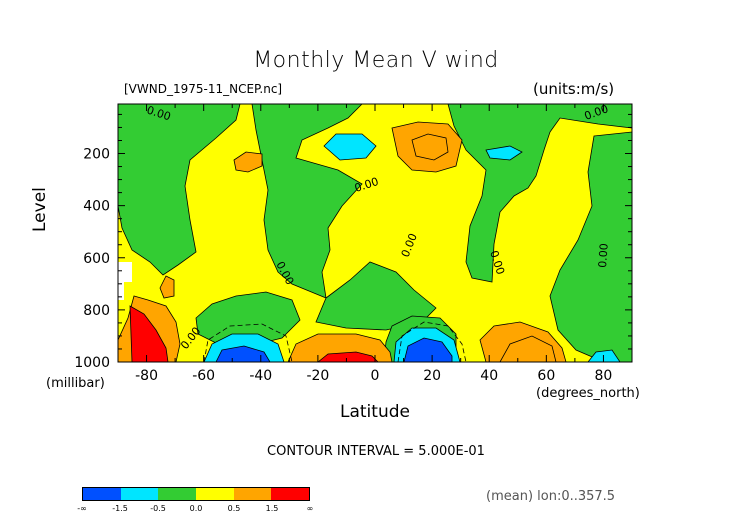  What do you see at coordinates (82, 508) in the screenshot?
I see `legend-tick-label: -∞` at bounding box center [82, 508].